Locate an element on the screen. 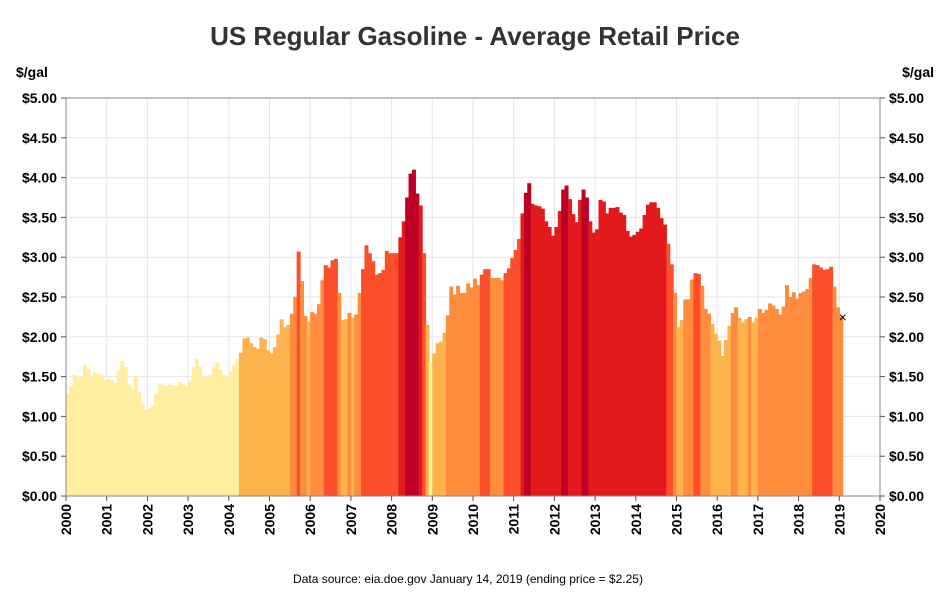 The image size is (950, 600). x-tick-label: 2010 is located at coordinates (473, 519).